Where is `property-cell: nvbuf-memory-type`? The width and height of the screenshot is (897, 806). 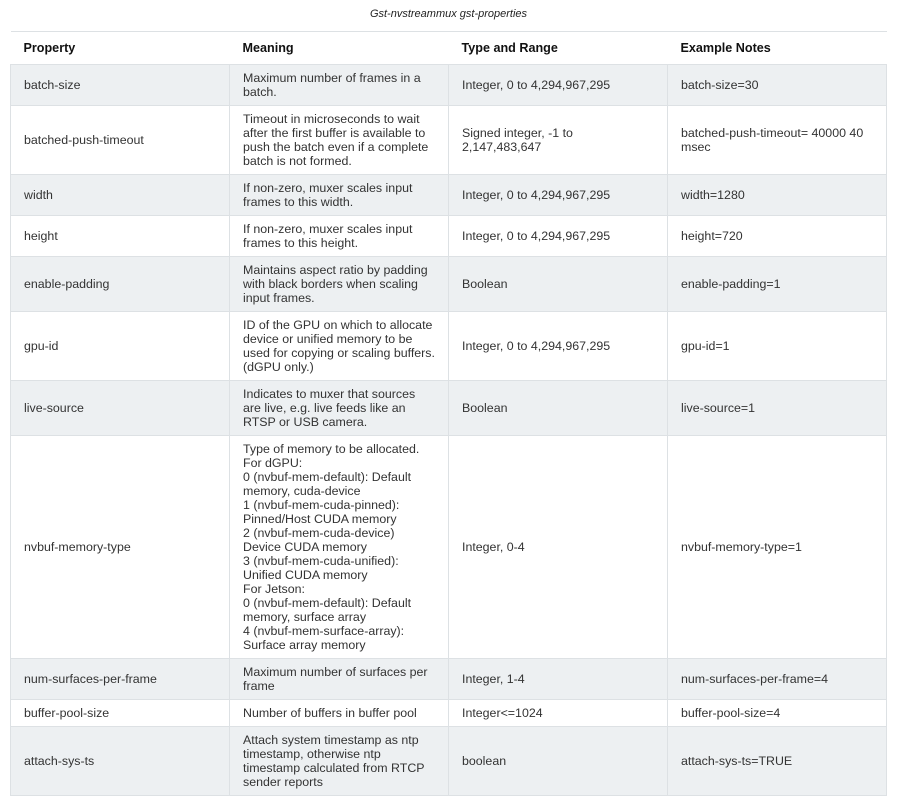
property-cell: nvbuf-memory-type is located at coordinates (120, 547).